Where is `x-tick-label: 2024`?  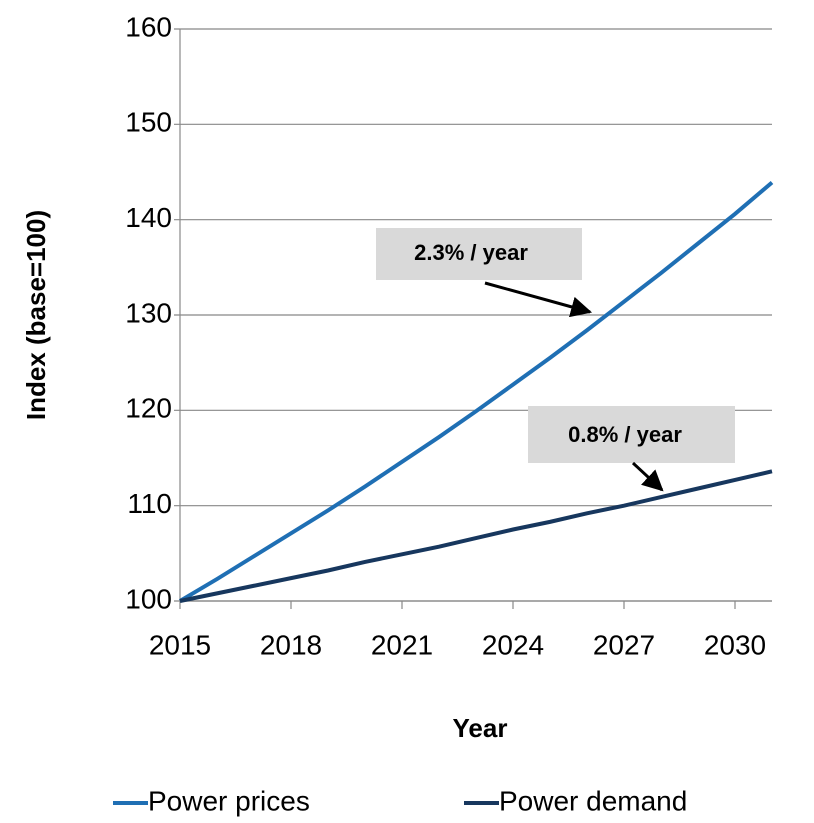 x-tick-label: 2024 is located at coordinates (513, 644).